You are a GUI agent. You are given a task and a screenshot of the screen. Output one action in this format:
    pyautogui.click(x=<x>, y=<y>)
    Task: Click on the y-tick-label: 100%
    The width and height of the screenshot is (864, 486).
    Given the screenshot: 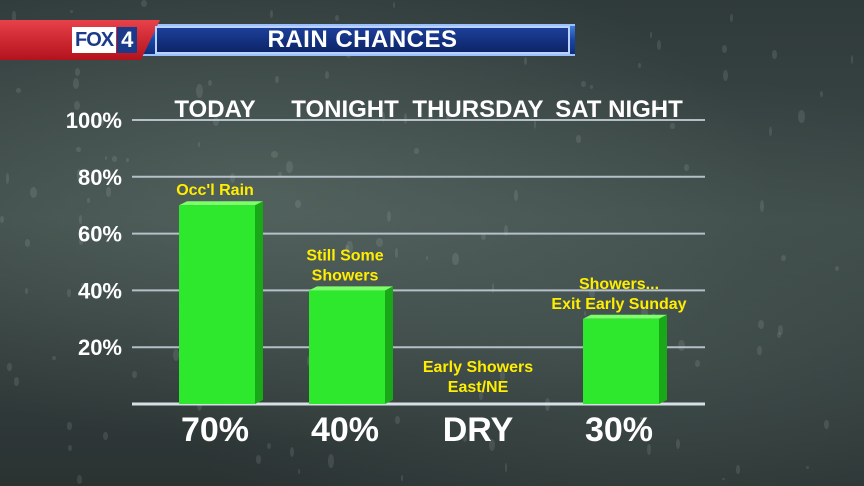 What is the action you would take?
    pyautogui.click(x=94, y=120)
    